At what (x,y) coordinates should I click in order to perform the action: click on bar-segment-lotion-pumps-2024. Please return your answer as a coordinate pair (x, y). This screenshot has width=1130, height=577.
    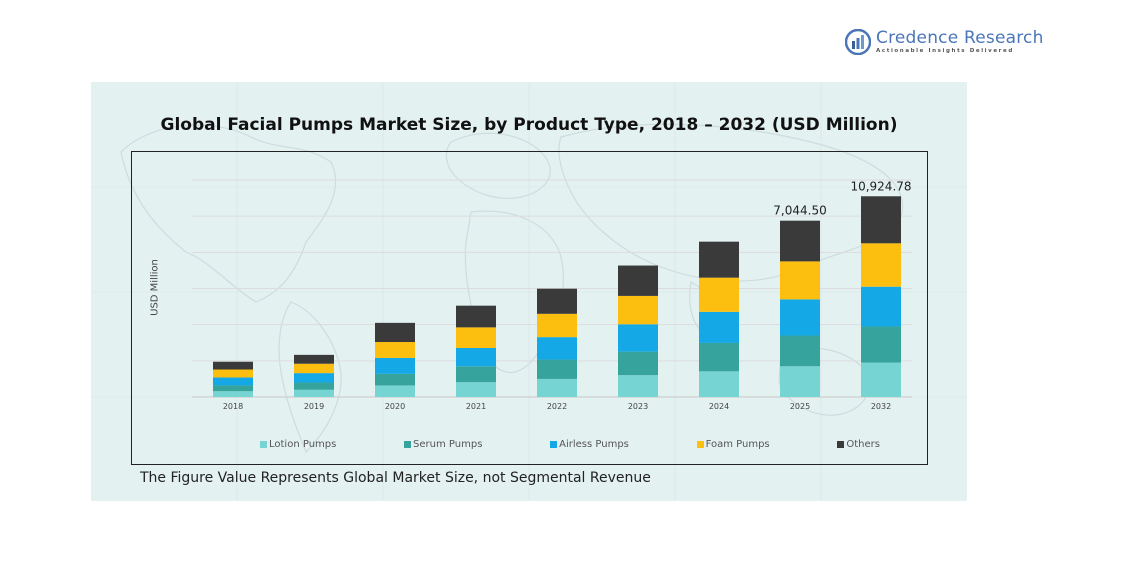
    Looking at the image, I should click on (719, 384).